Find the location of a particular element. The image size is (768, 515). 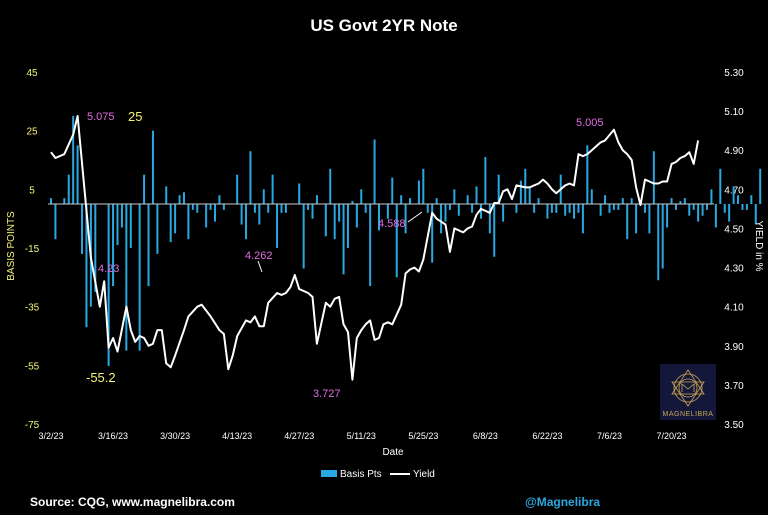

source-credit: Source: CQG, www.magnelibra.com is located at coordinates (132, 502).